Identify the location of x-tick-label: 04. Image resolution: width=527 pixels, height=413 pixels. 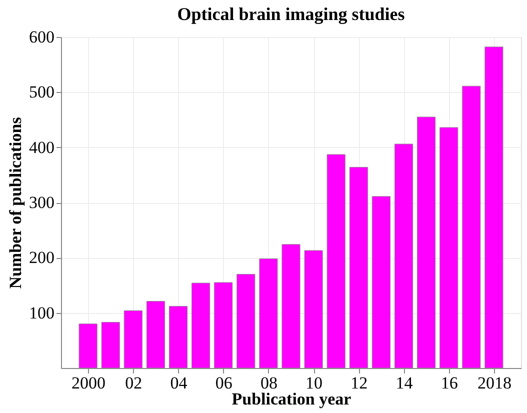
(179, 383).